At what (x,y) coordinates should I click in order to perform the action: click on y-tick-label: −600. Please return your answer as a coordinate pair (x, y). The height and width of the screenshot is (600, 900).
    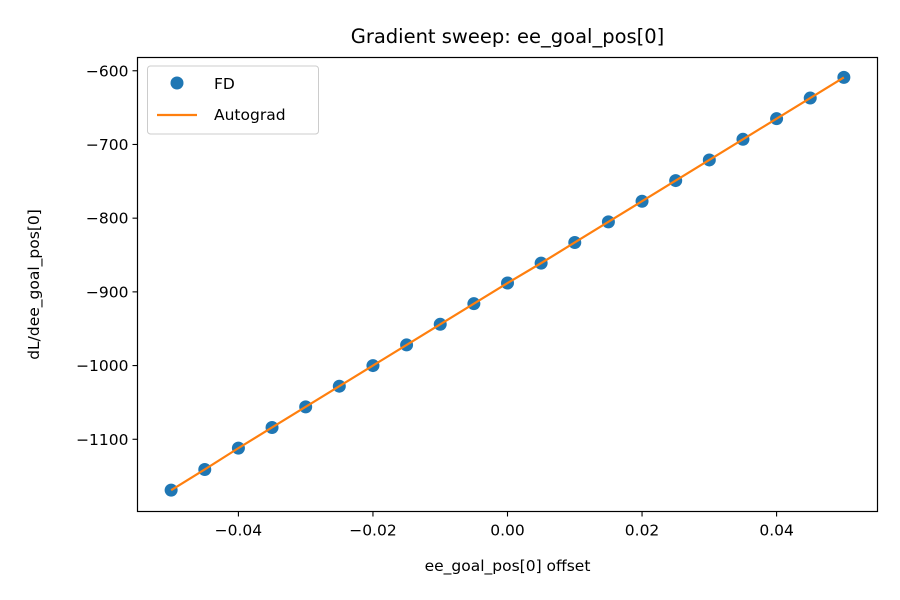
    Looking at the image, I should click on (107, 71).